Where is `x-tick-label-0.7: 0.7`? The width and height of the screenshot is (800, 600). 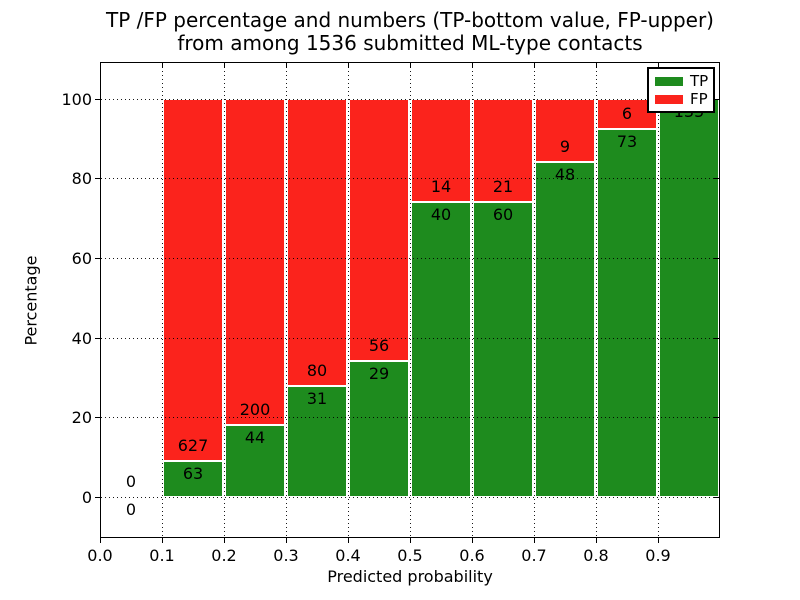
x-tick-label-0.7: 0.7 is located at coordinates (534, 555).